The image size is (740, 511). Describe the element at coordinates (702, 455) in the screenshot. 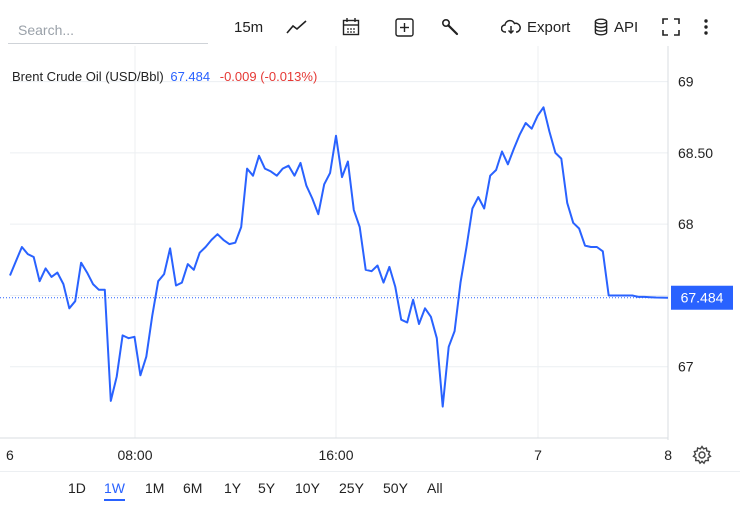

I see `gear-icon` at that location.